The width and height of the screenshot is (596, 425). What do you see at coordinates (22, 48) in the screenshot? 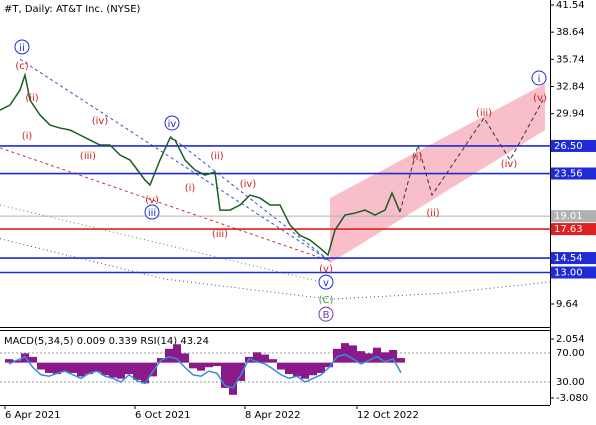
I see `wave-label: ii` at bounding box center [22, 48].